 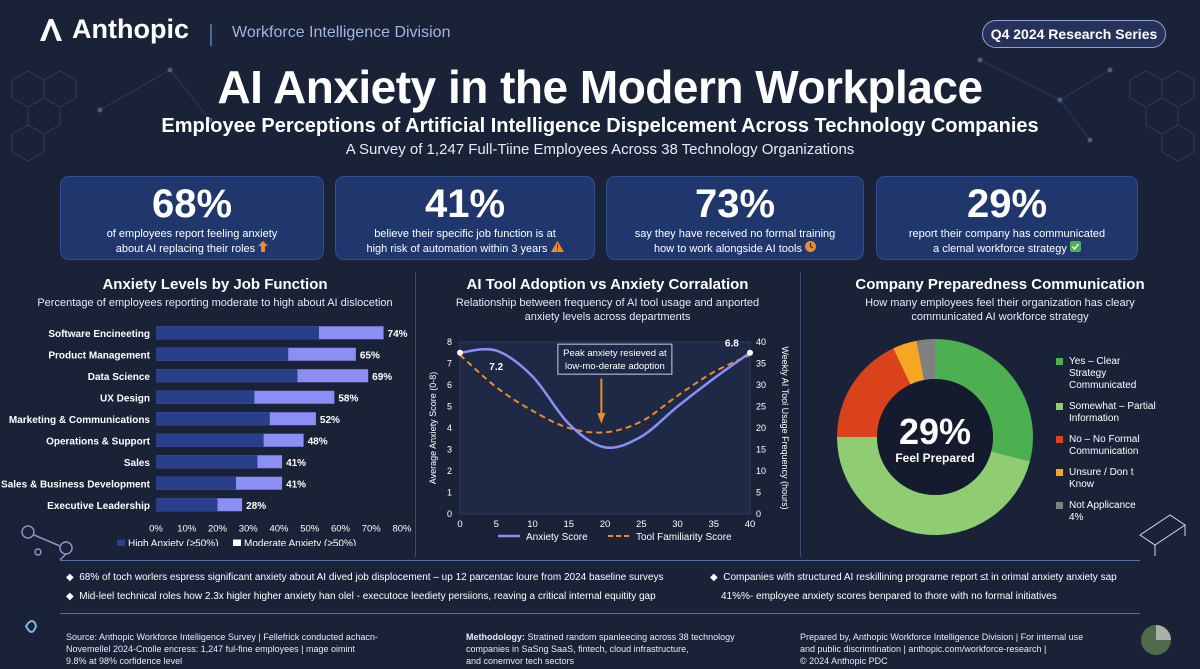 What do you see at coordinates (137, 463) in the screenshot?
I see `bar-category-label: Sales` at bounding box center [137, 463].